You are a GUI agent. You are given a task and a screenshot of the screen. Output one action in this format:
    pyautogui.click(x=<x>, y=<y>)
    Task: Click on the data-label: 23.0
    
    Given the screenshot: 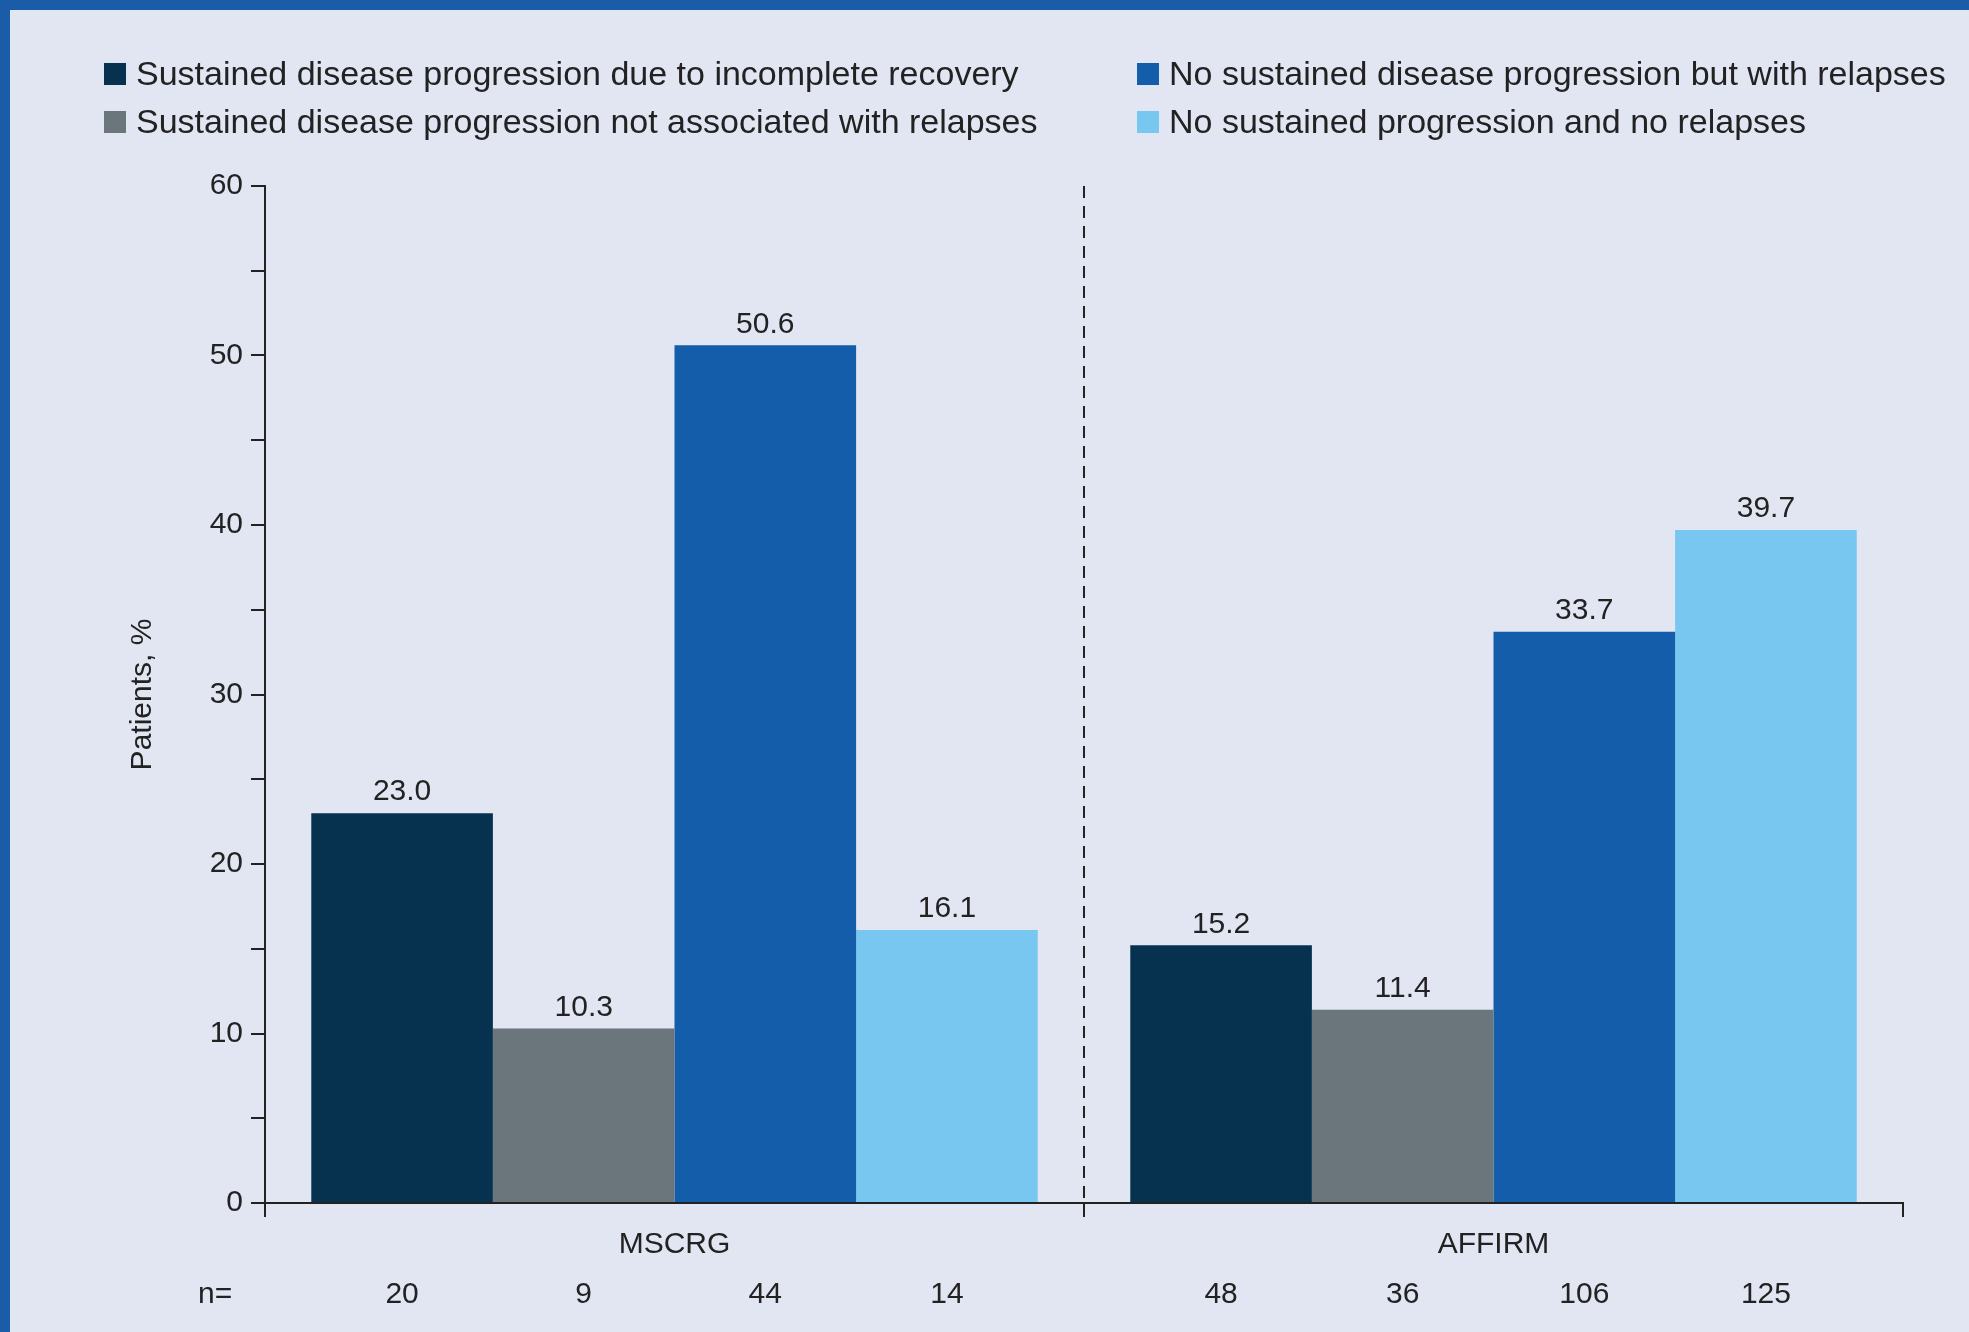 What is the action you would take?
    pyautogui.click(x=402, y=790)
    